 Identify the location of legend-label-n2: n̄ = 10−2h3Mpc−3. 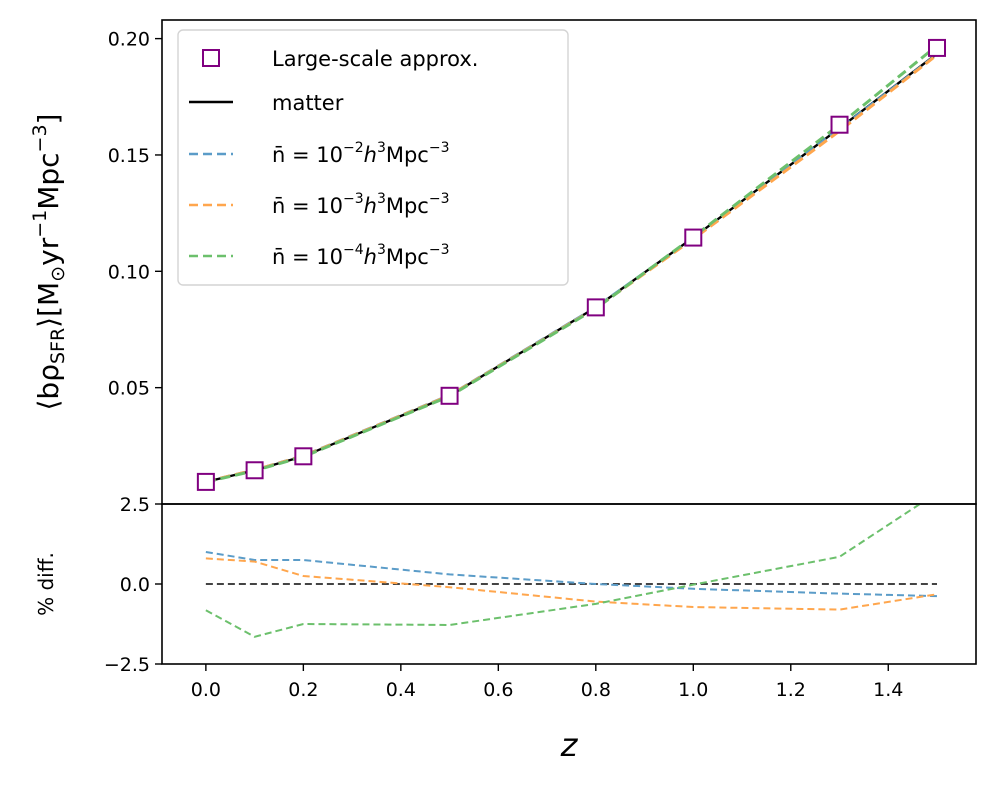
(361, 153).